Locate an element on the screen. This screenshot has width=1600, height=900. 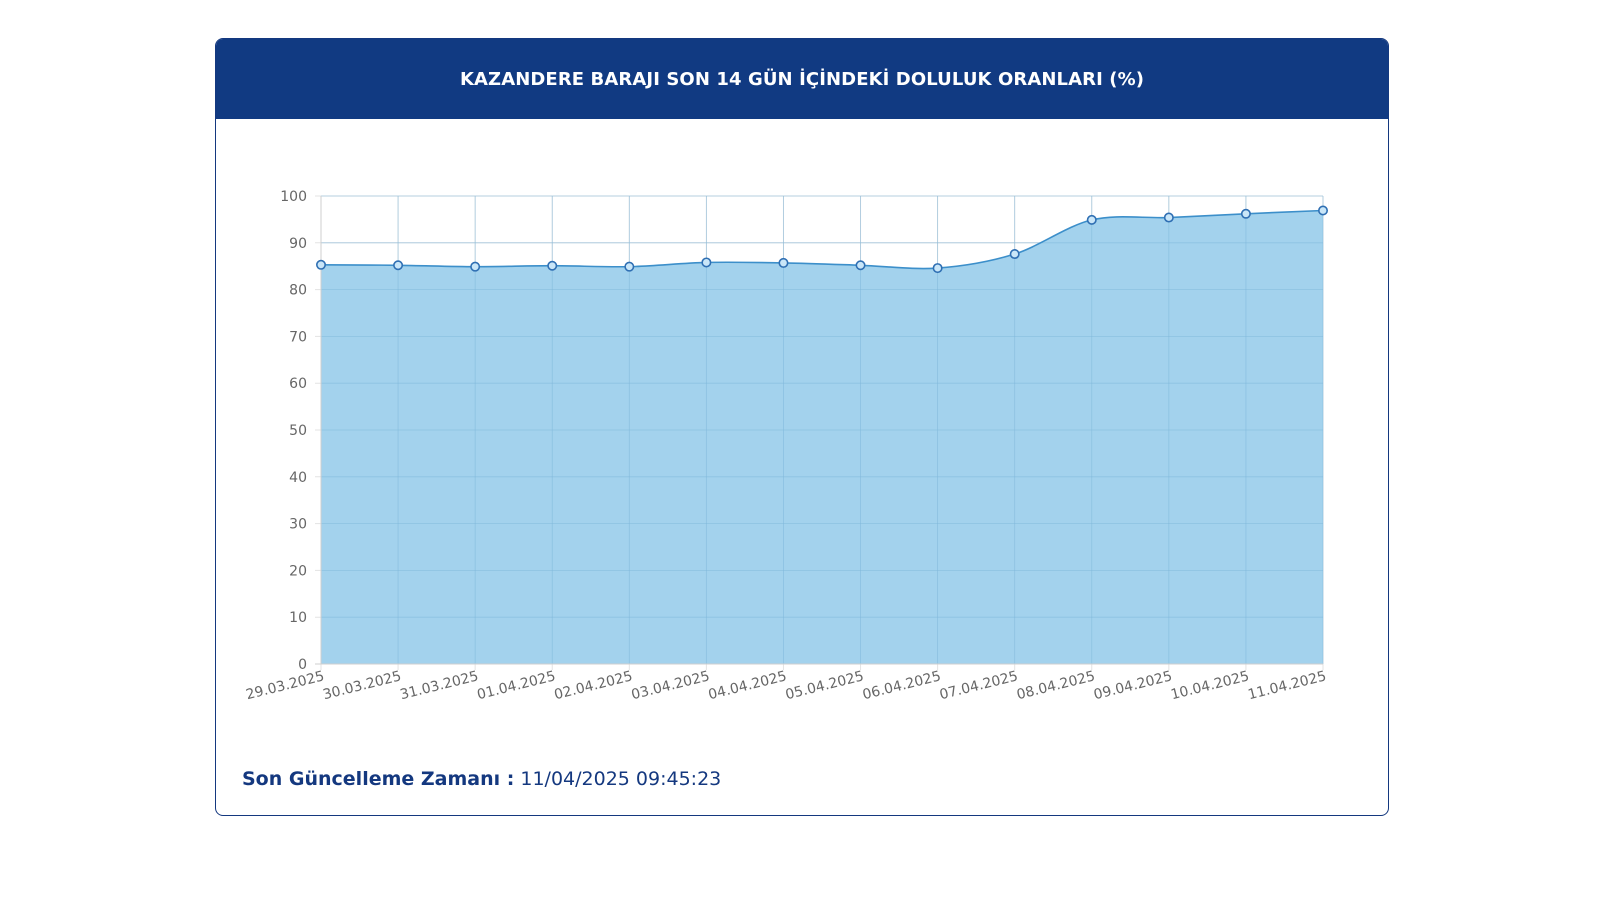
last-update-label: Son Güncelleme Zamanı : is located at coordinates (378, 779).